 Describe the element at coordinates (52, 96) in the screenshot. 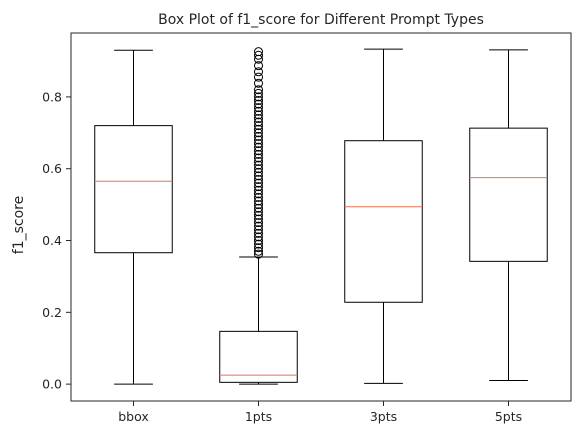

I see `y-tick-label: 0.8` at that location.